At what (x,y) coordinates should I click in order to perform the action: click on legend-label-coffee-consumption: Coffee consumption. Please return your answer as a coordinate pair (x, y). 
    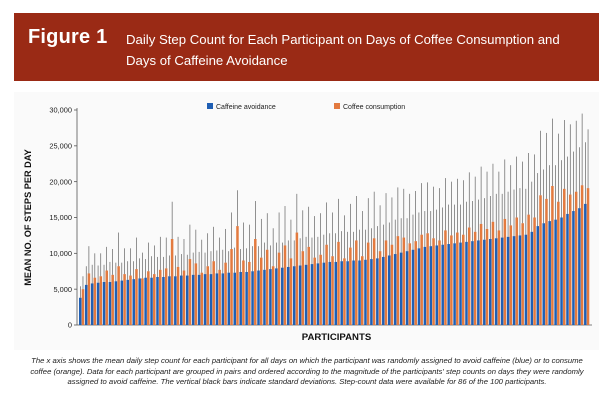
    Looking at the image, I should click on (374, 107).